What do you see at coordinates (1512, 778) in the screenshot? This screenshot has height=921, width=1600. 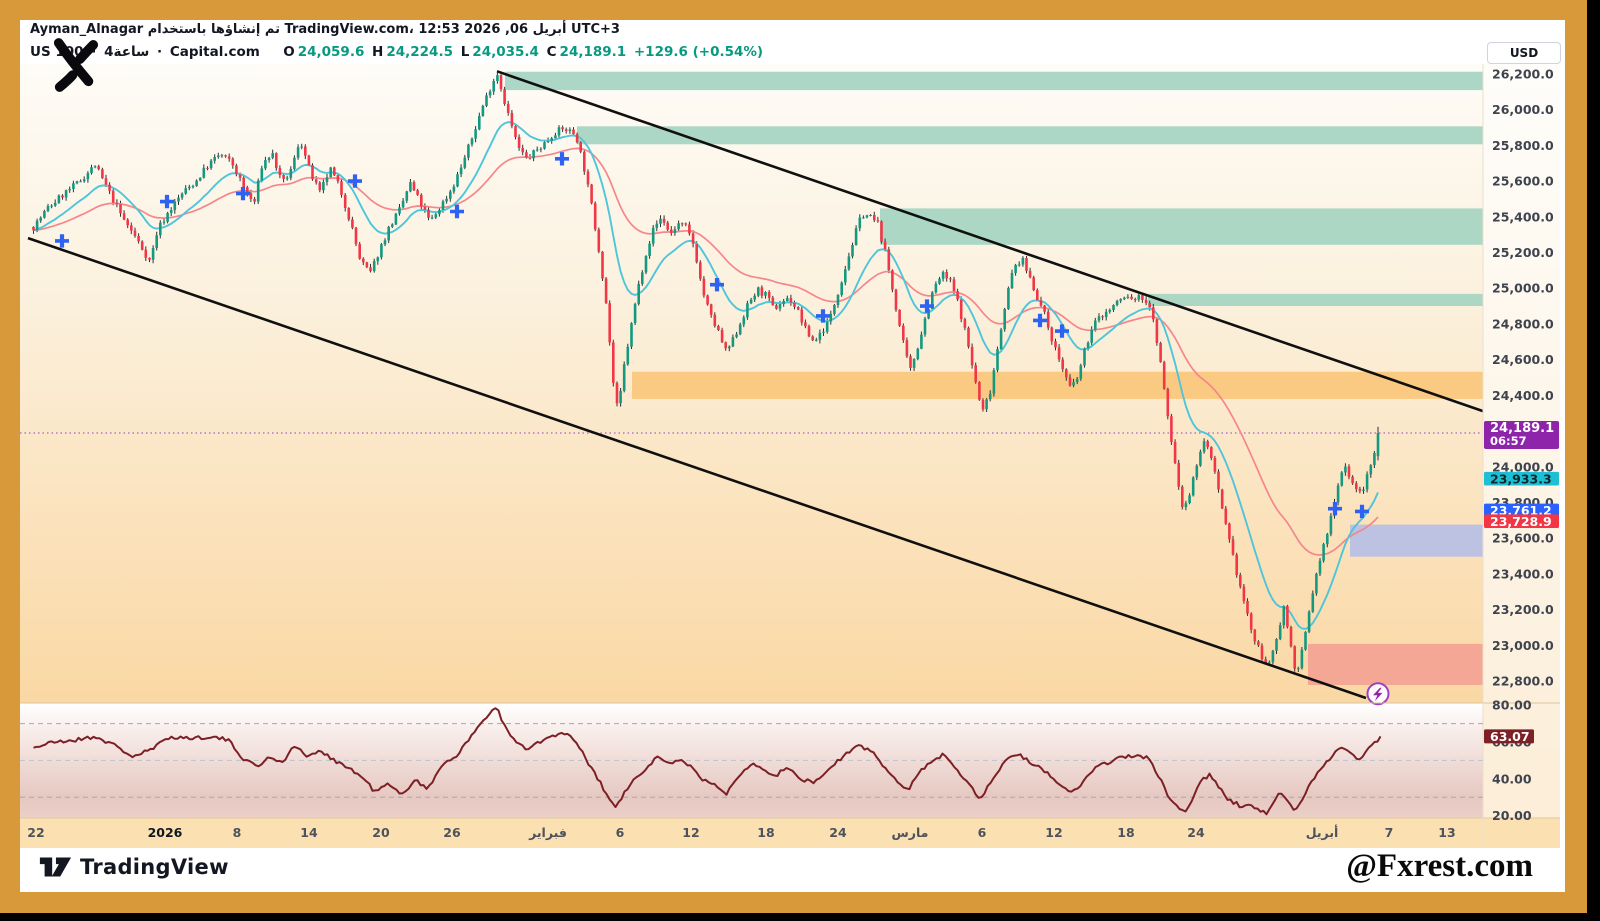 I see `svg-text: 40.00` at bounding box center [1512, 778].